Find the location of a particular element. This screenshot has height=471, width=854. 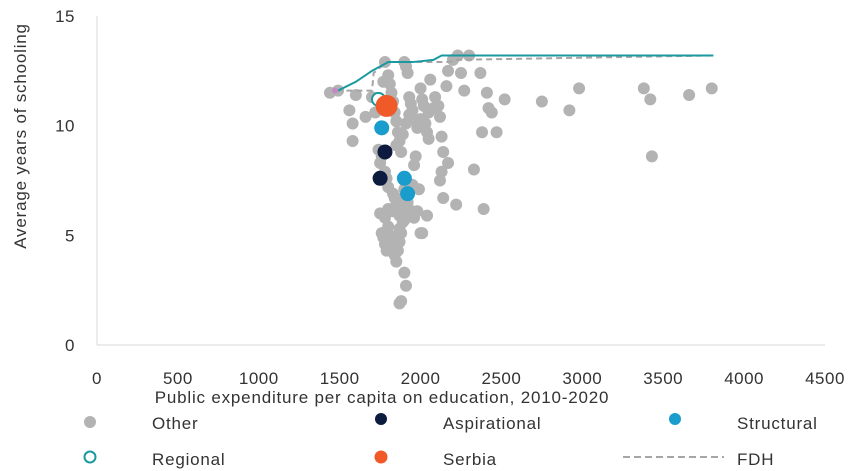

y-tick-label: 15 is located at coordinates (65, 16).